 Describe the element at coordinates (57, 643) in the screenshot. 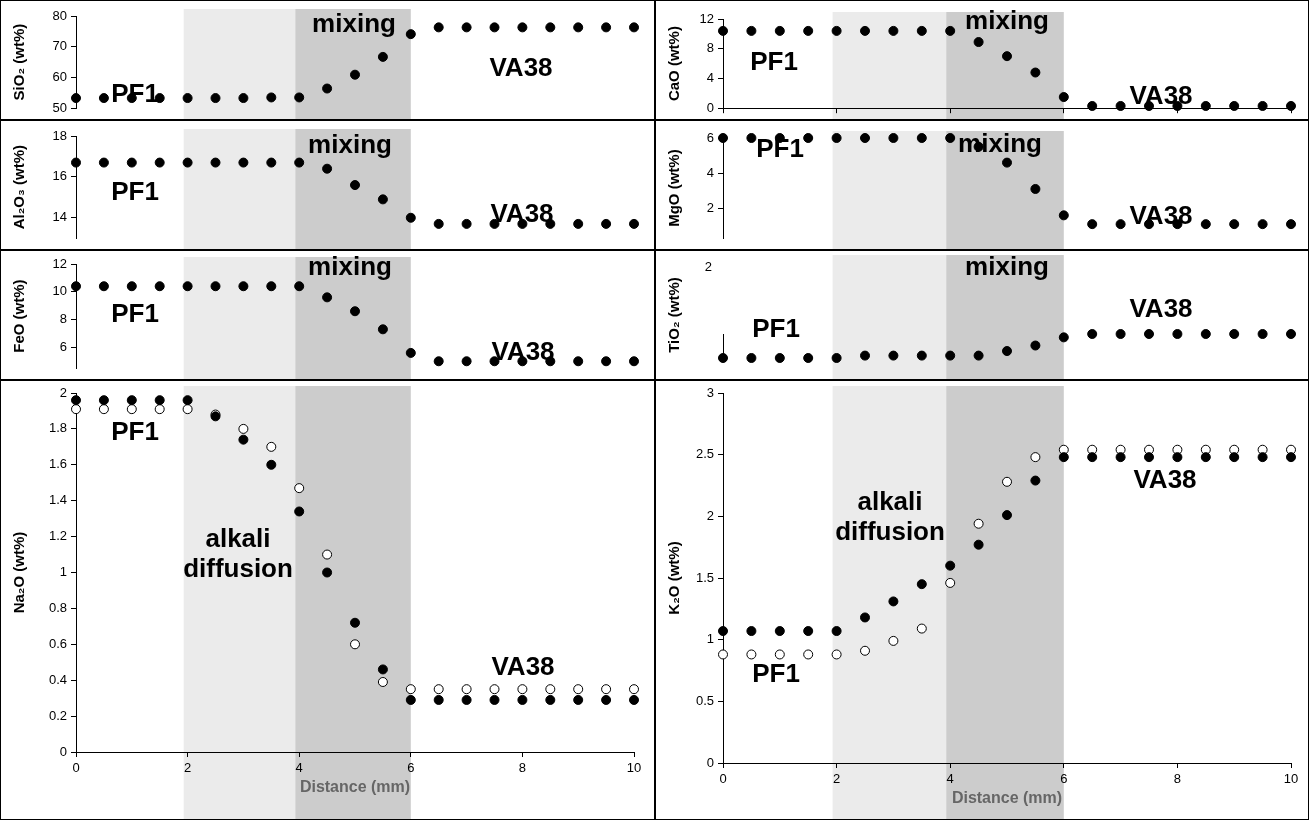

I see `y-tick-label: 0.6` at that location.